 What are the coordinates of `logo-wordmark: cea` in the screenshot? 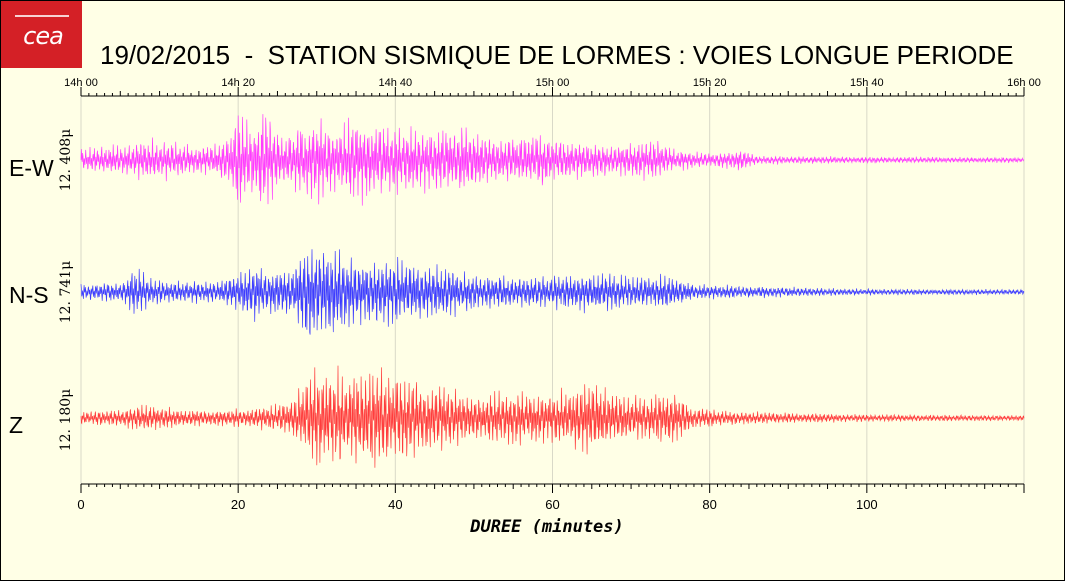 It's located at (43, 36).